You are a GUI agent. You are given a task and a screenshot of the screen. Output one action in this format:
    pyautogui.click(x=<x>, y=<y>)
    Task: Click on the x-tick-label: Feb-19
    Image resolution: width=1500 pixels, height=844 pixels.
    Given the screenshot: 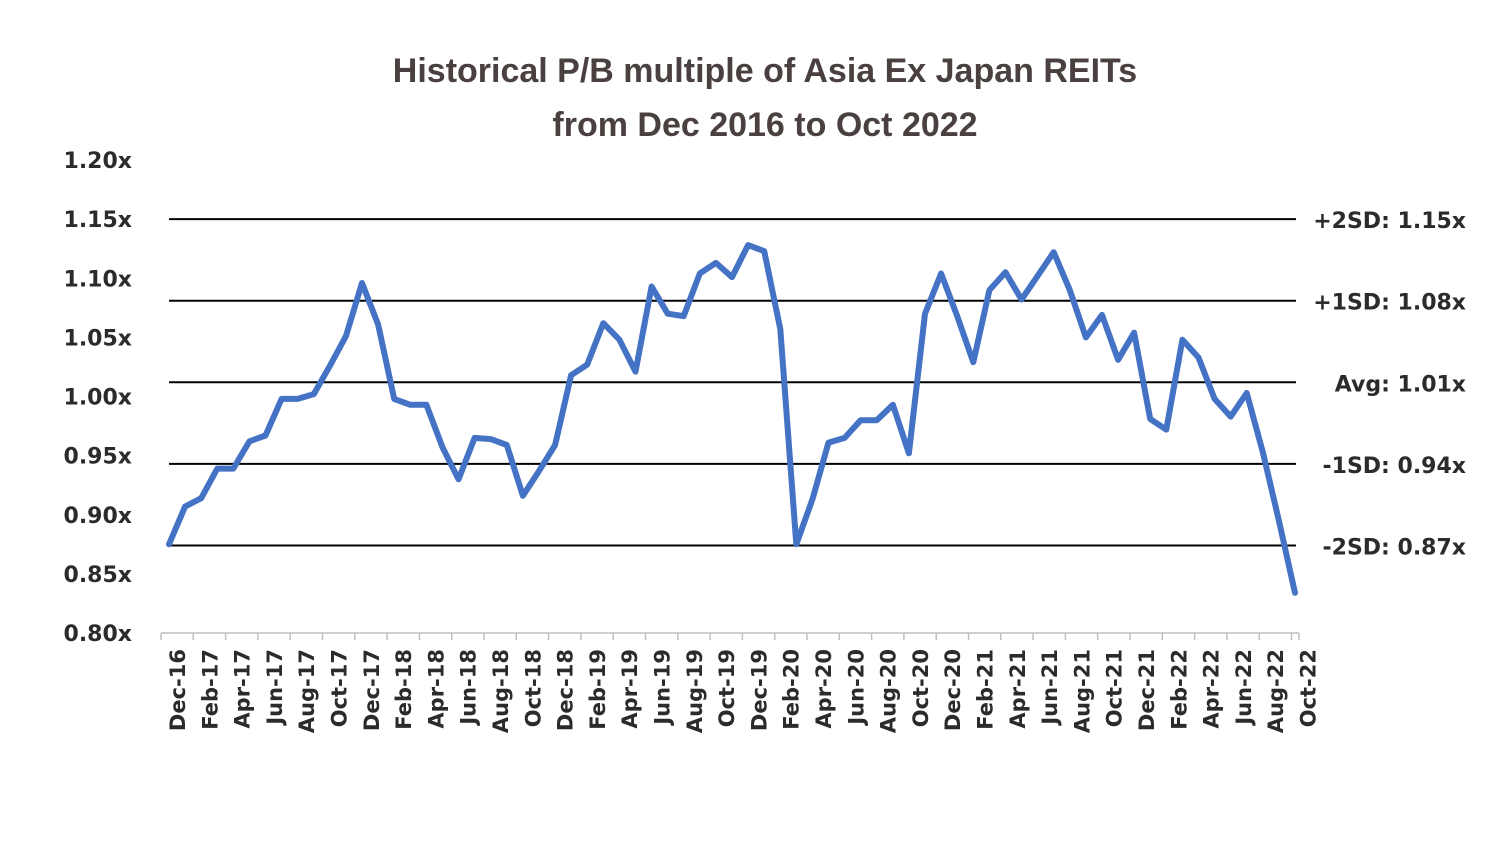 What is the action you would take?
    pyautogui.click(x=598, y=689)
    